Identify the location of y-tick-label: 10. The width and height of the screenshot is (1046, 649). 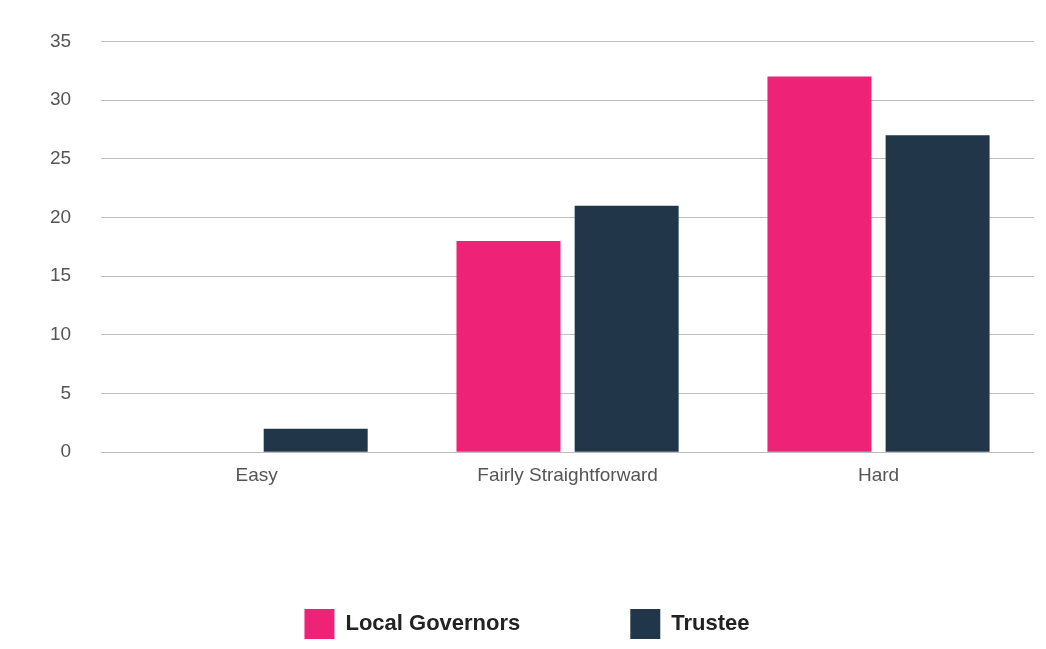
(60, 334).